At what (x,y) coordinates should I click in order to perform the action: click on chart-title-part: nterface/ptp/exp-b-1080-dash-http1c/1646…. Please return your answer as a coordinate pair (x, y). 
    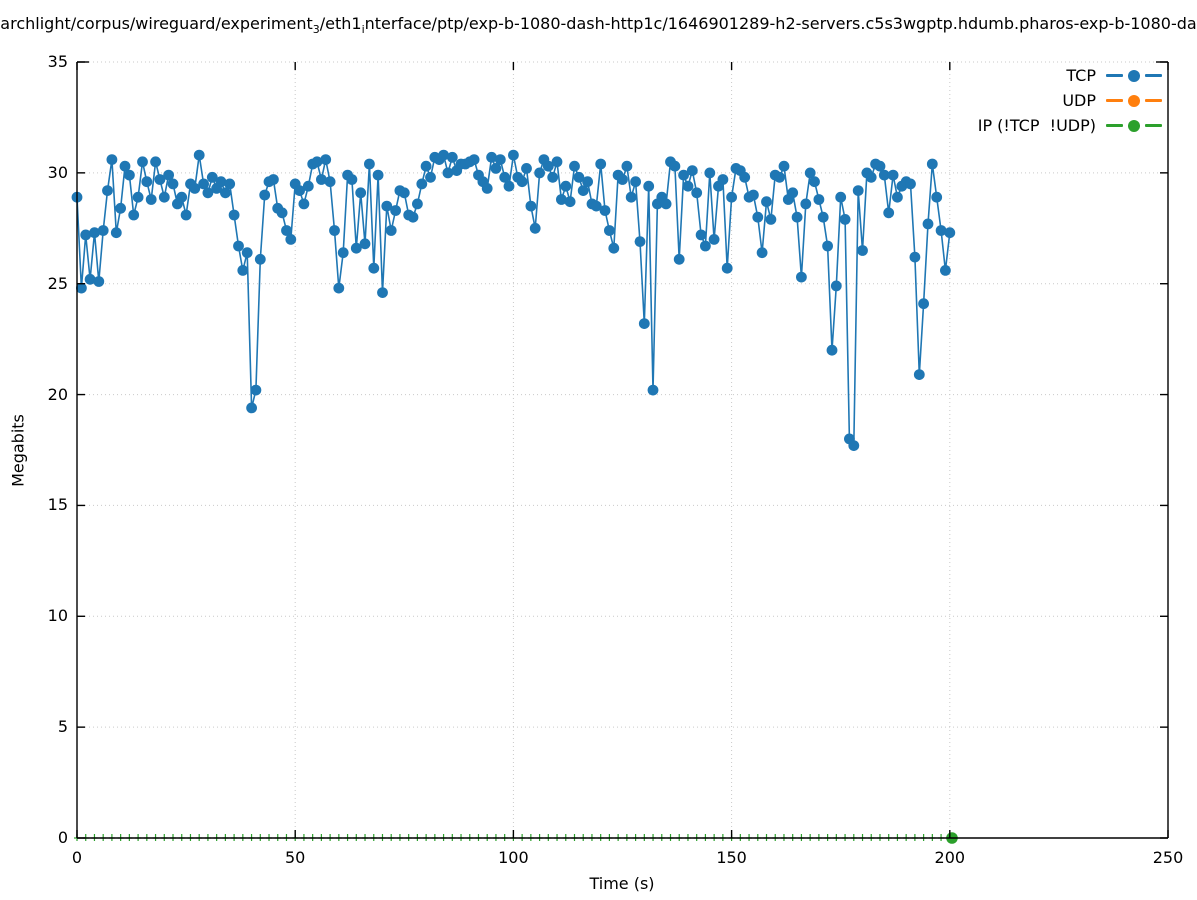
    Looking at the image, I should click on (780, 23).